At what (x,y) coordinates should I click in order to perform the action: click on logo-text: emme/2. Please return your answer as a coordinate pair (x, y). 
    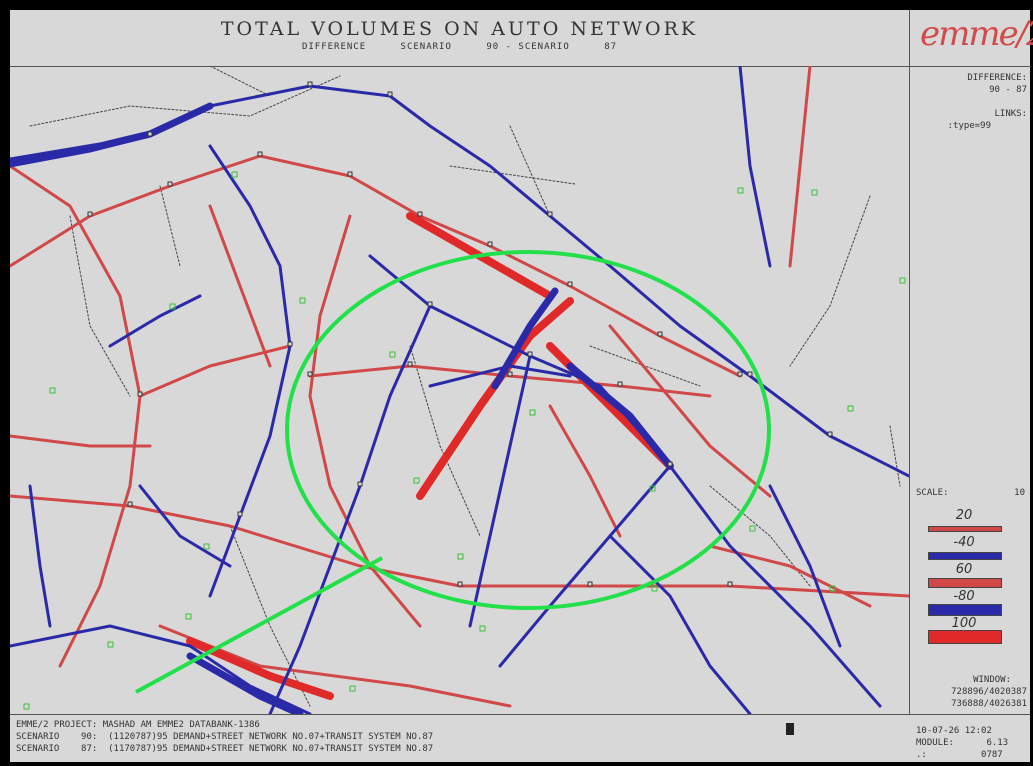
    Looking at the image, I should click on (976, 34).